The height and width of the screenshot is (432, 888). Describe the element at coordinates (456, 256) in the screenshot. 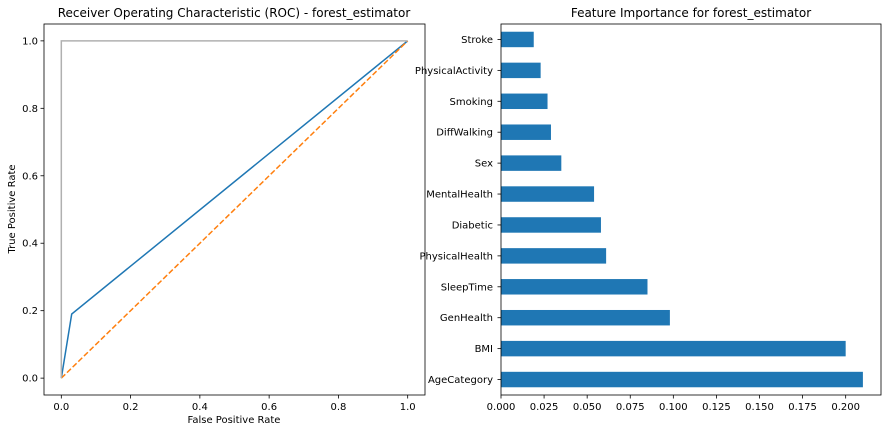

I see `feature-label-PhysicalHealth: PhysicalHealth` at that location.